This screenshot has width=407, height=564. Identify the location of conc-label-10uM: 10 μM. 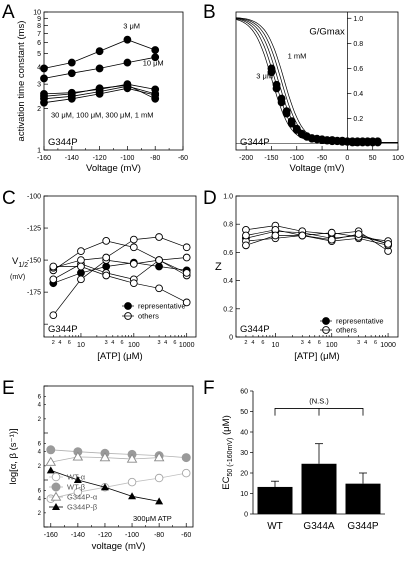
(153, 62).